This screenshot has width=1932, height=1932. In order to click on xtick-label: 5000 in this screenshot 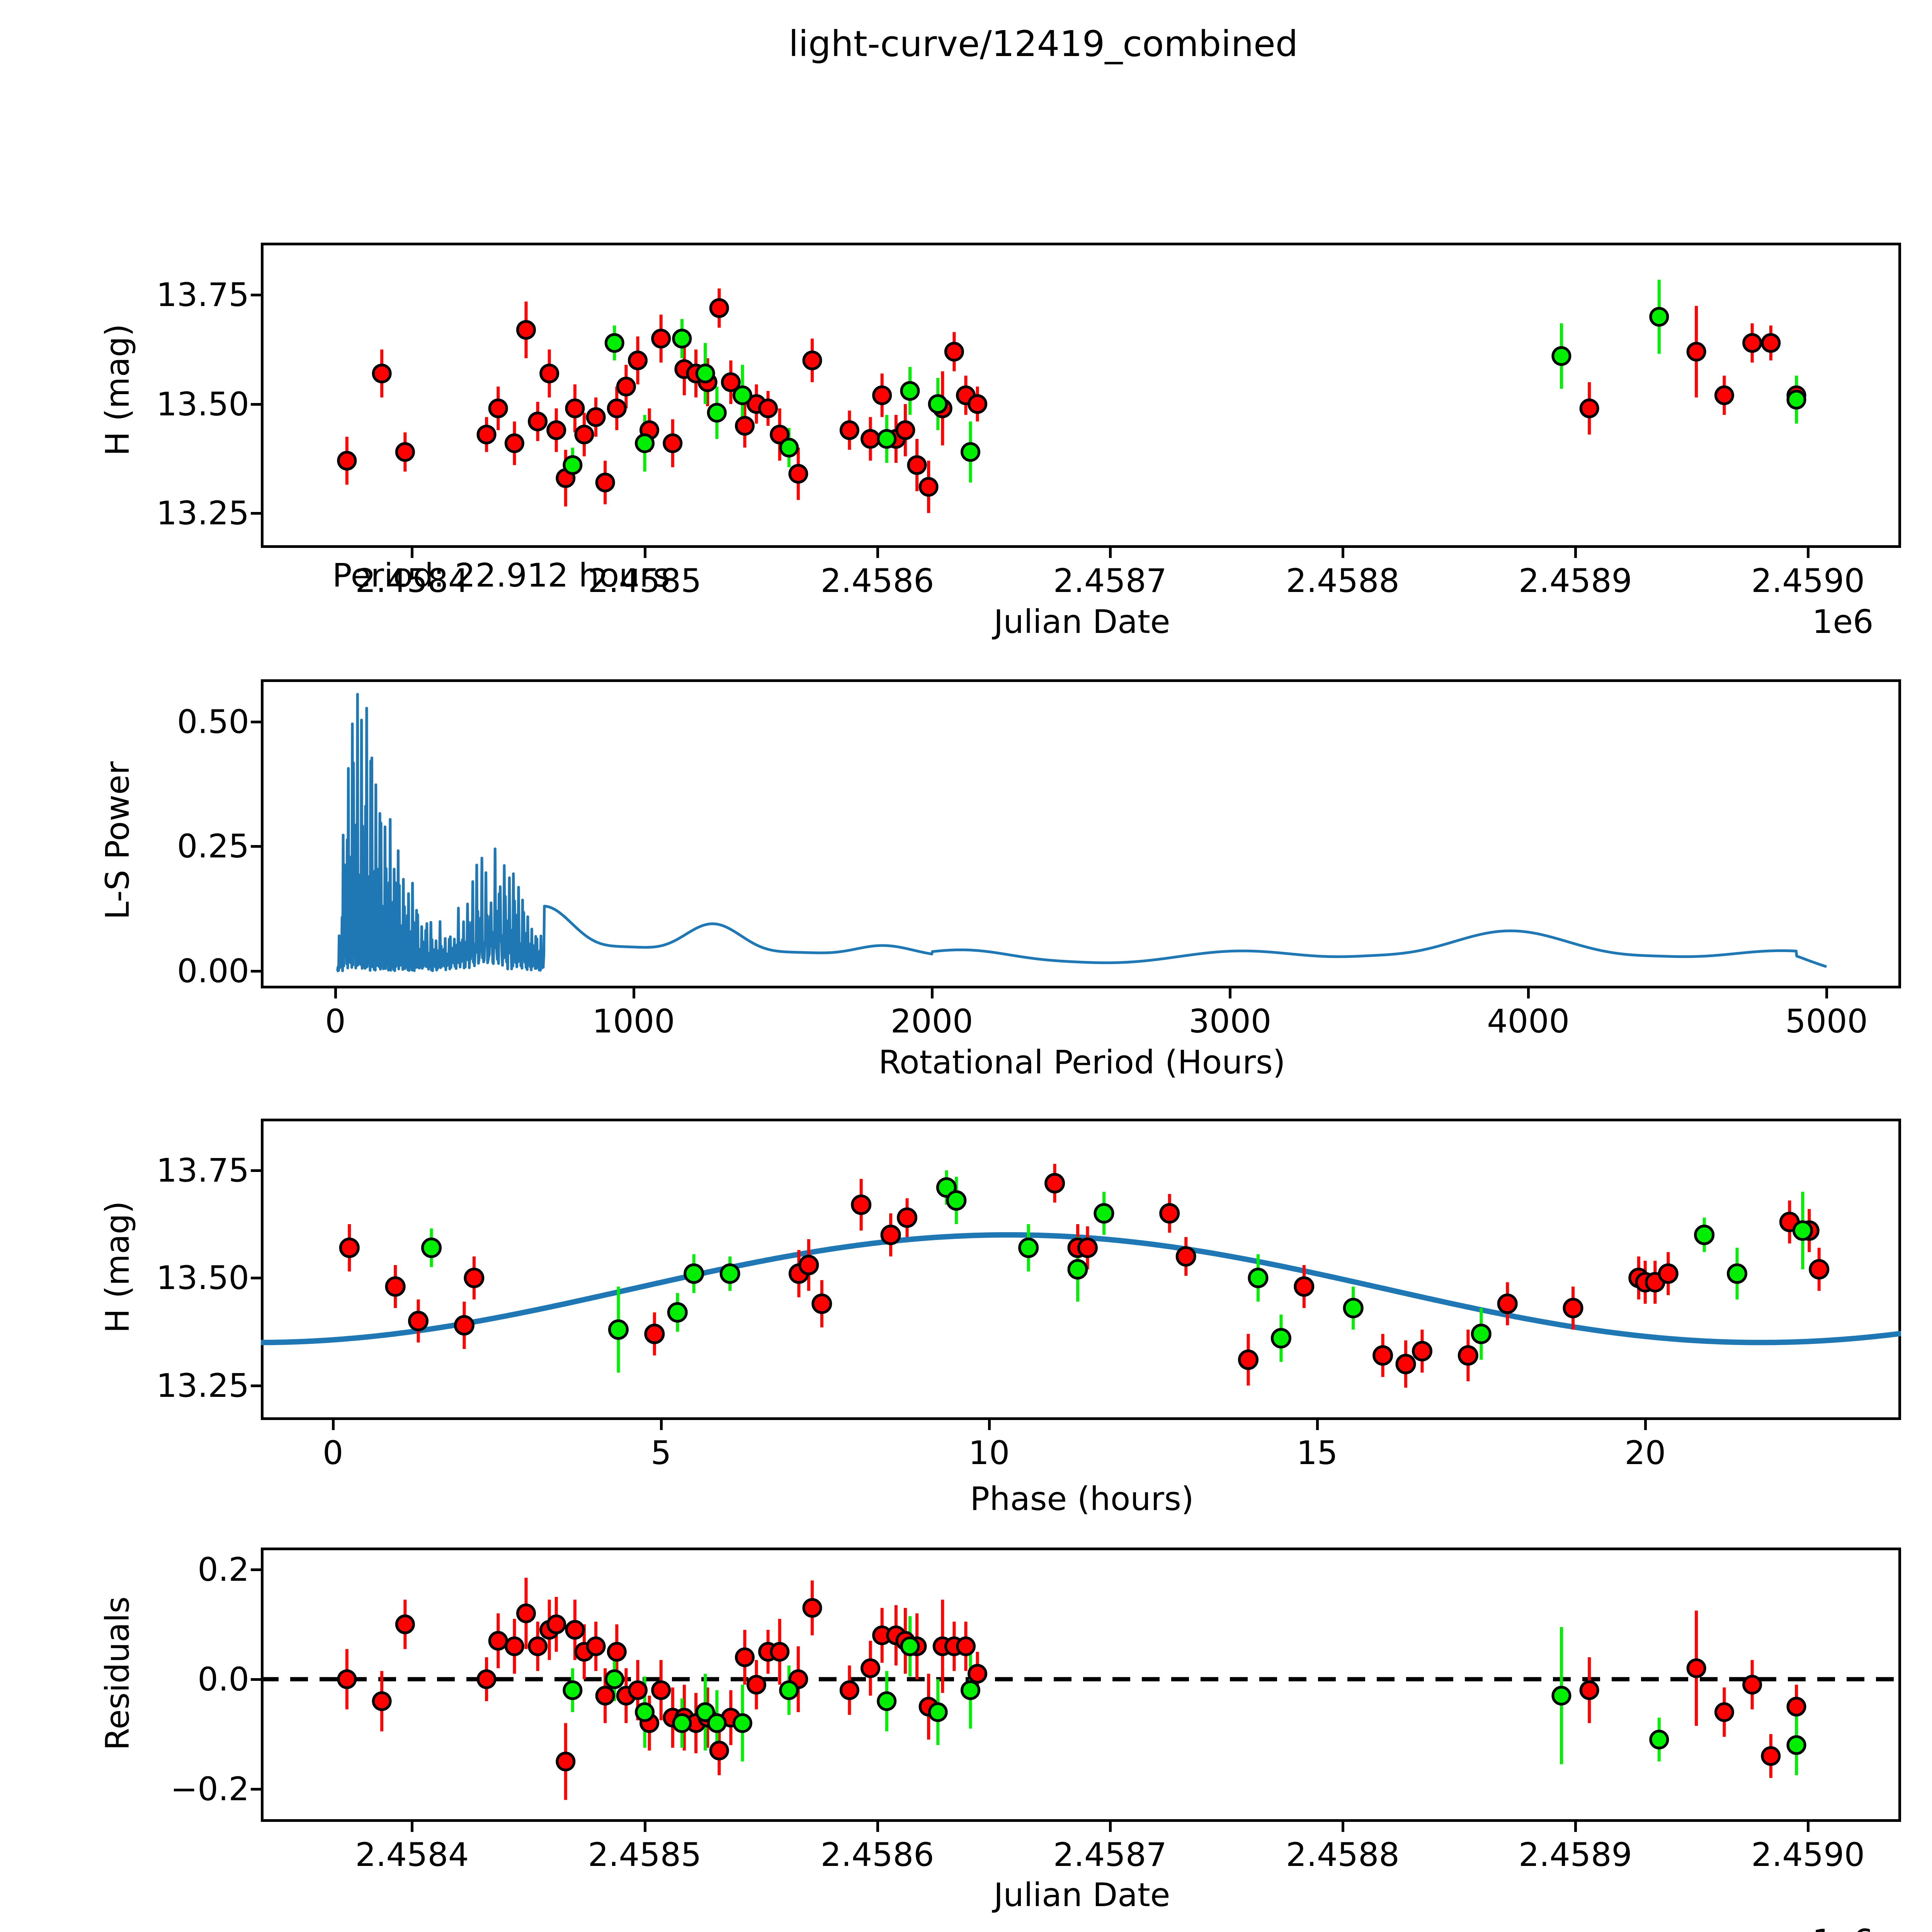, I will do `click(1827, 1021)`.